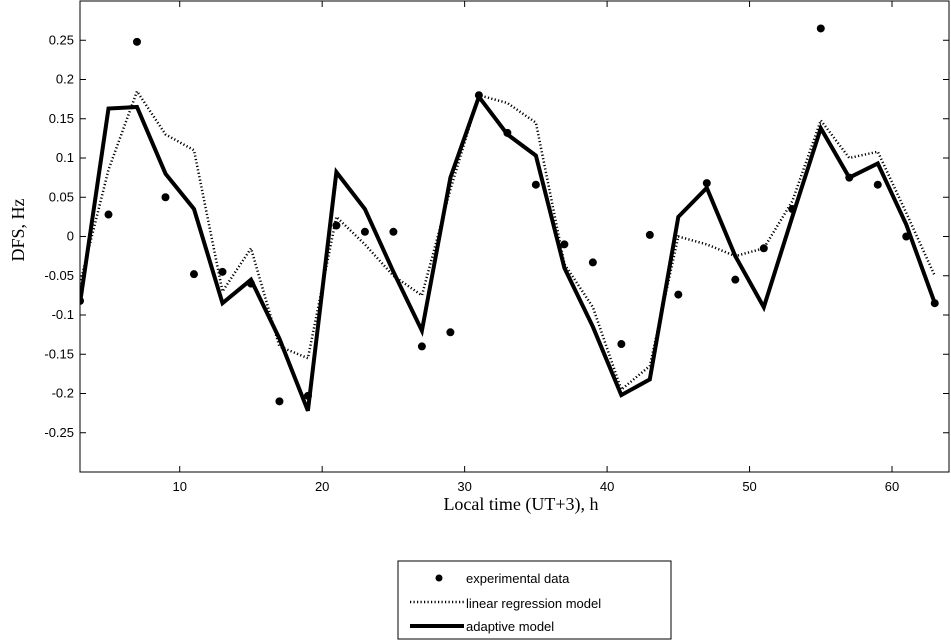  What do you see at coordinates (63, 314) in the screenshot?
I see `y-tick-label: -0.1` at bounding box center [63, 314].